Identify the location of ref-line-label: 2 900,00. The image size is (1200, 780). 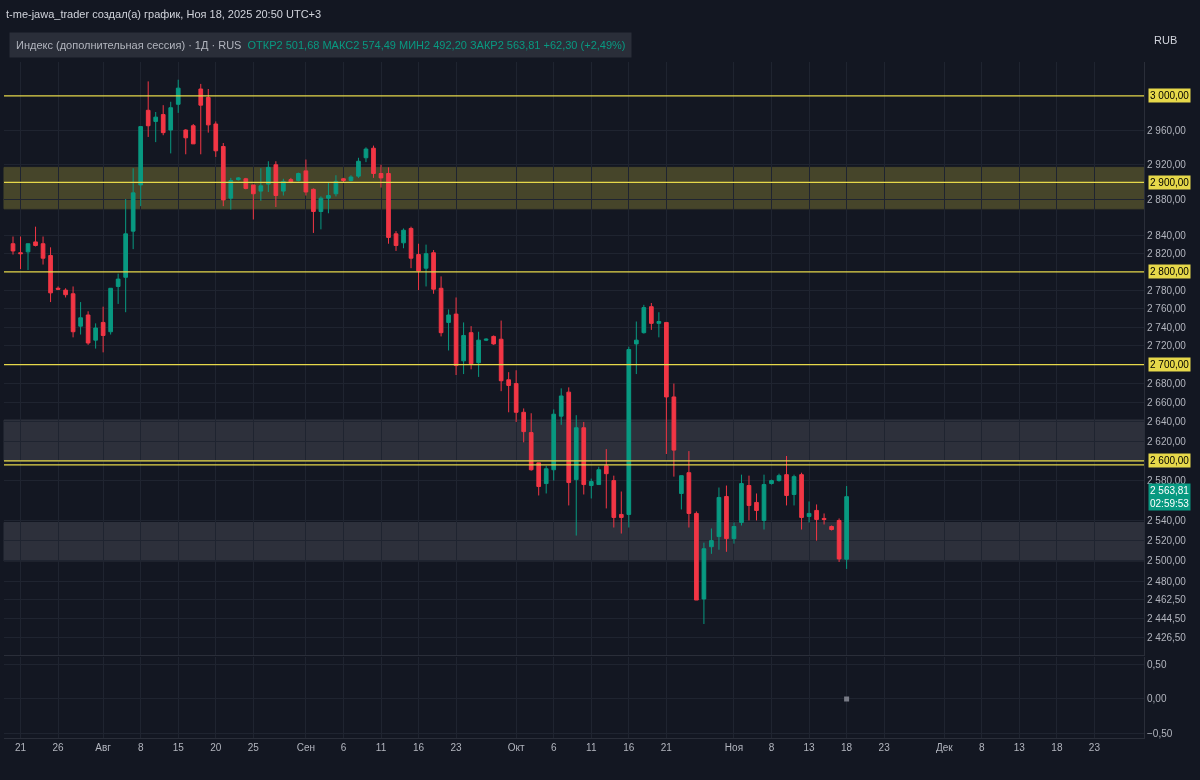
(1170, 182).